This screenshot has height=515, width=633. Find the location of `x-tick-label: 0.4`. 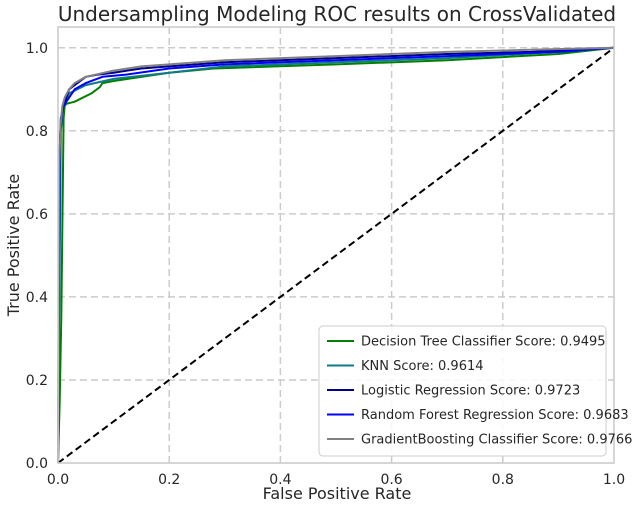

x-tick-label: 0.4 is located at coordinates (280, 480).